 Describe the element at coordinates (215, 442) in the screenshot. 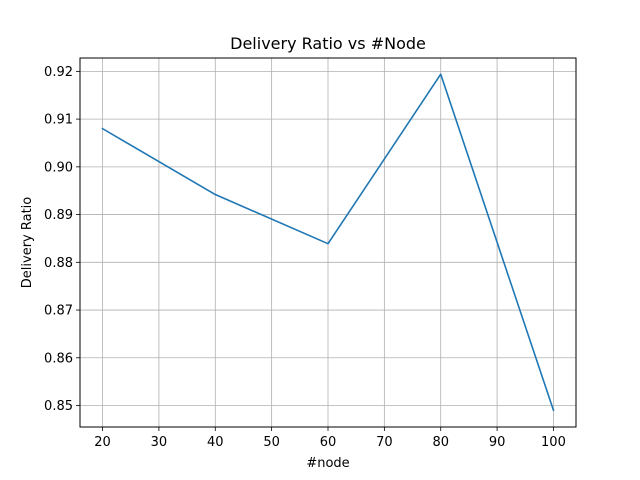

I see `x-tick-label: 40` at that location.